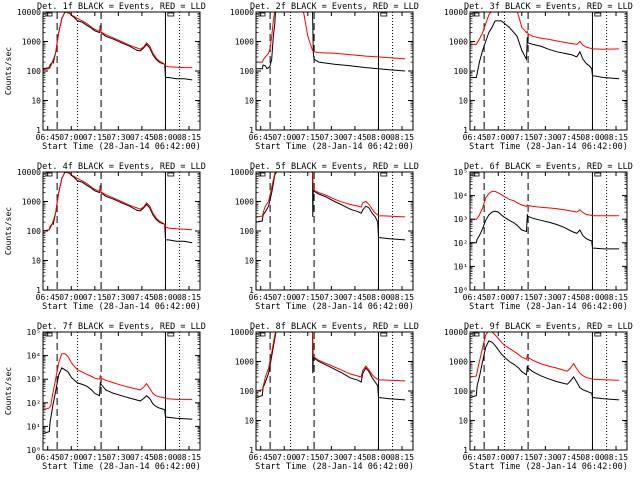 The width and height of the screenshot is (640, 480). Describe the element at coordinates (461, 266) in the screenshot. I see `y-tick-label: 10¹` at that location.